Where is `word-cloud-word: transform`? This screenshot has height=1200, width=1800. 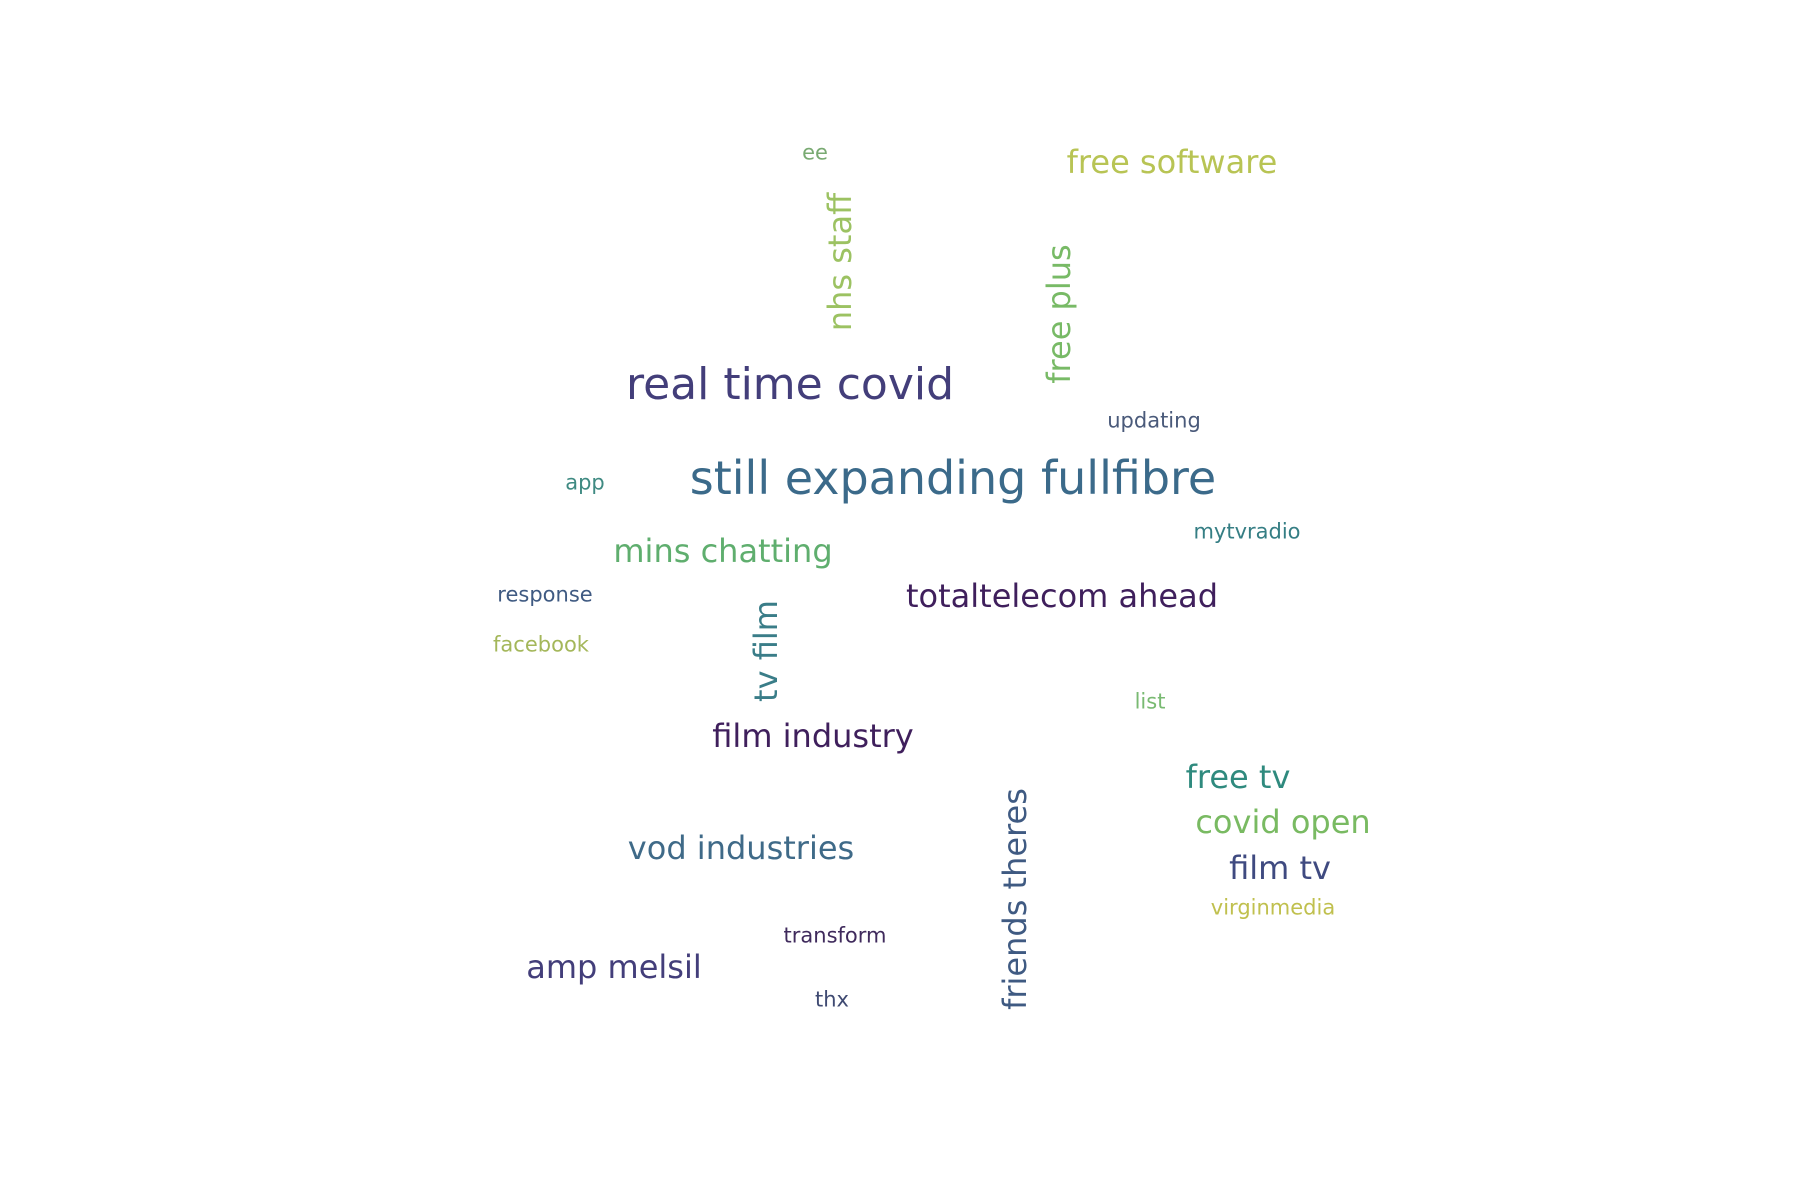 word-cloud-word: transform is located at coordinates (835, 935).